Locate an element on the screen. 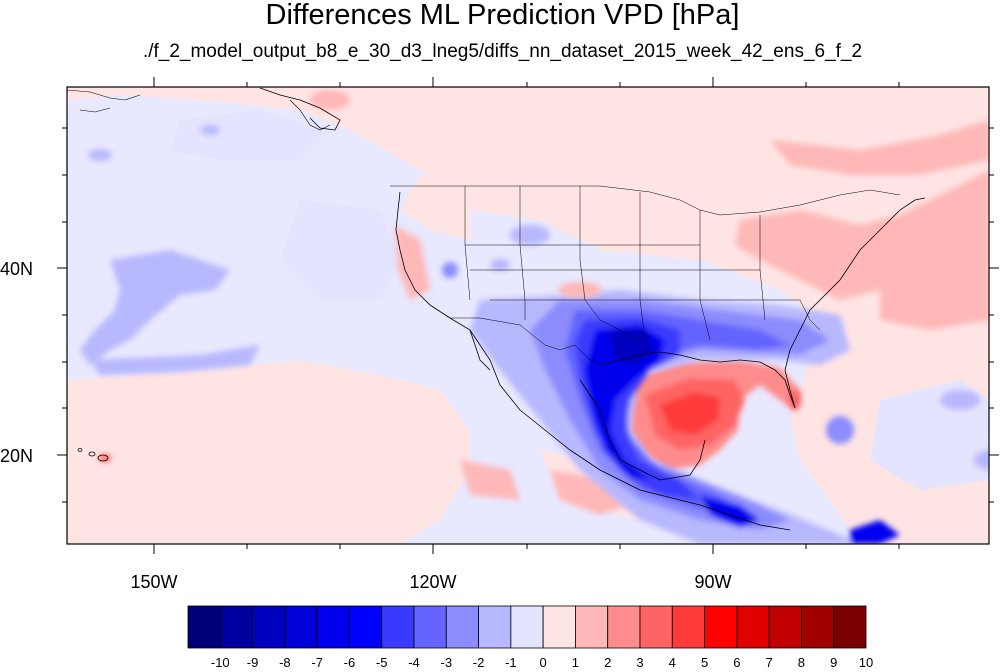 The width and height of the screenshot is (1005, 672). colorbar-tick-label: -1 is located at coordinates (511, 662).